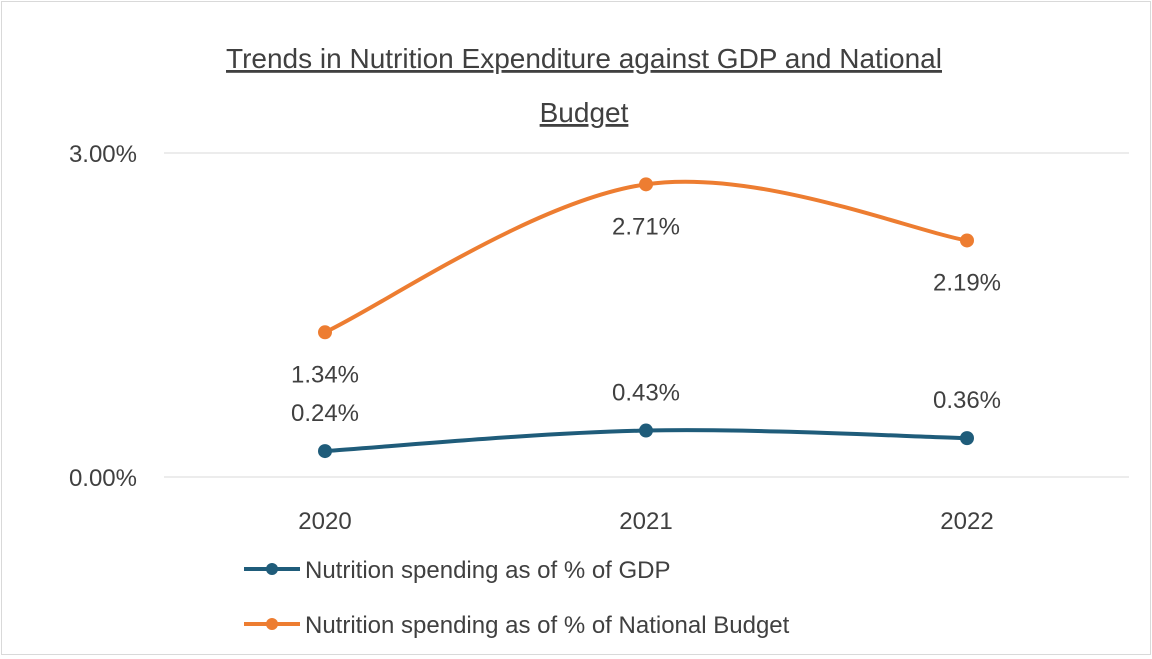 This screenshot has height=659, width=1152. Describe the element at coordinates (325, 332) in the screenshot. I see `data-point-national-budget-2020` at that location.